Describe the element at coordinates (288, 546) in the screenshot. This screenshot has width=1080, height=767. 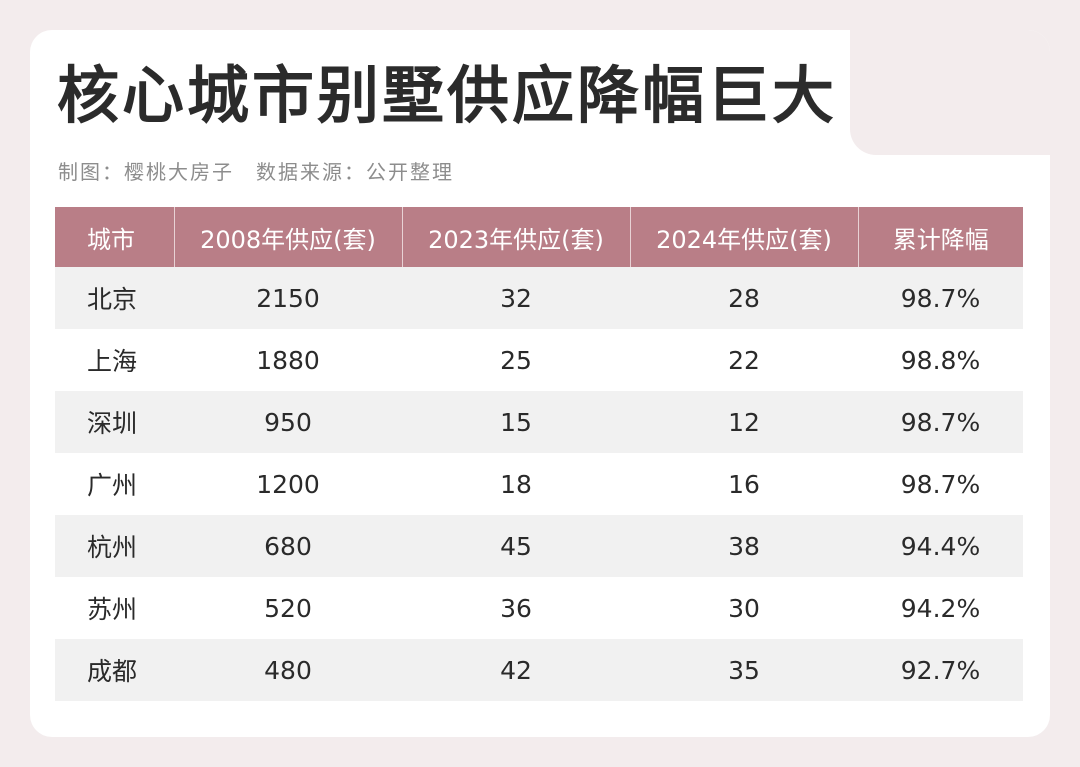
I see `cell-supply-2008: 680` at that location.